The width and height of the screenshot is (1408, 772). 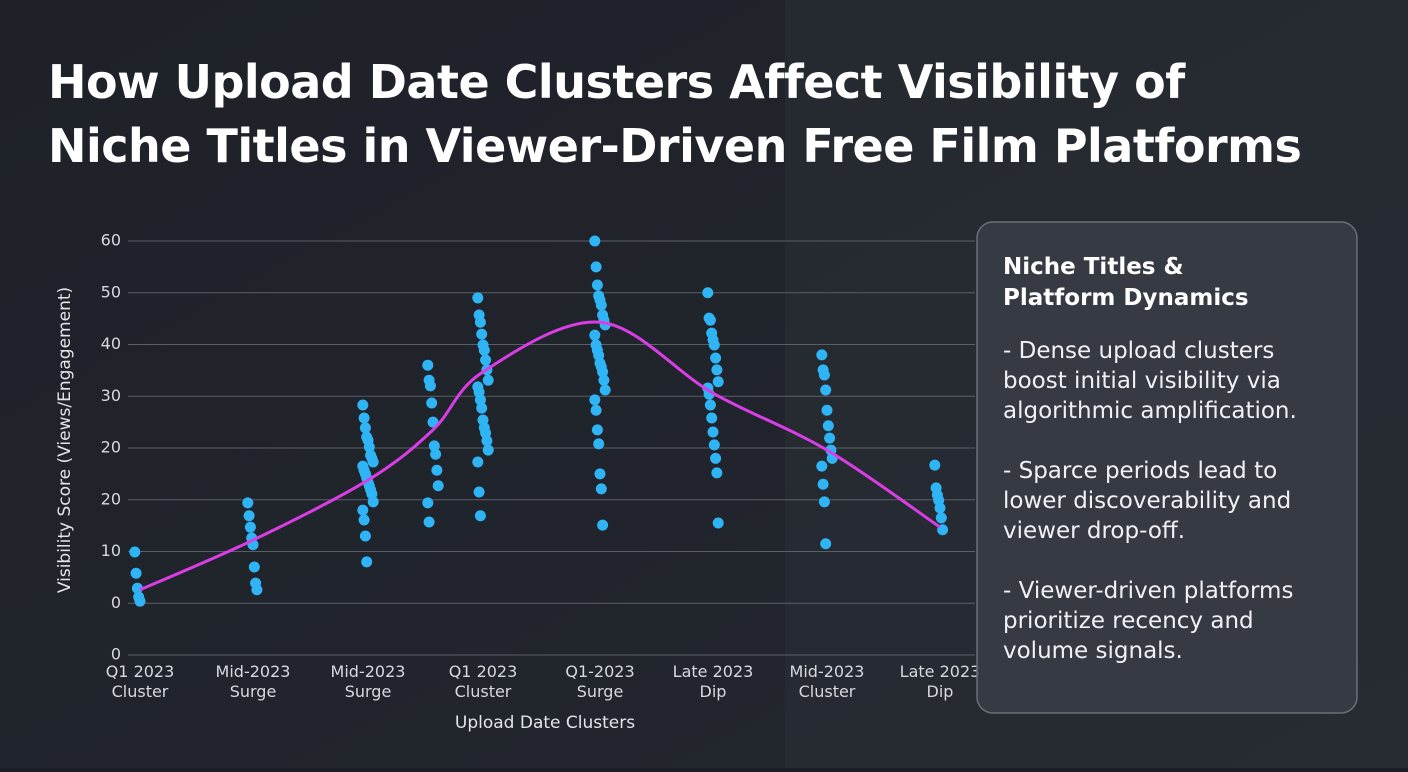 What do you see at coordinates (1148, 591) in the screenshot?
I see `panel-point: - Viewer-driven platforms` at bounding box center [1148, 591].